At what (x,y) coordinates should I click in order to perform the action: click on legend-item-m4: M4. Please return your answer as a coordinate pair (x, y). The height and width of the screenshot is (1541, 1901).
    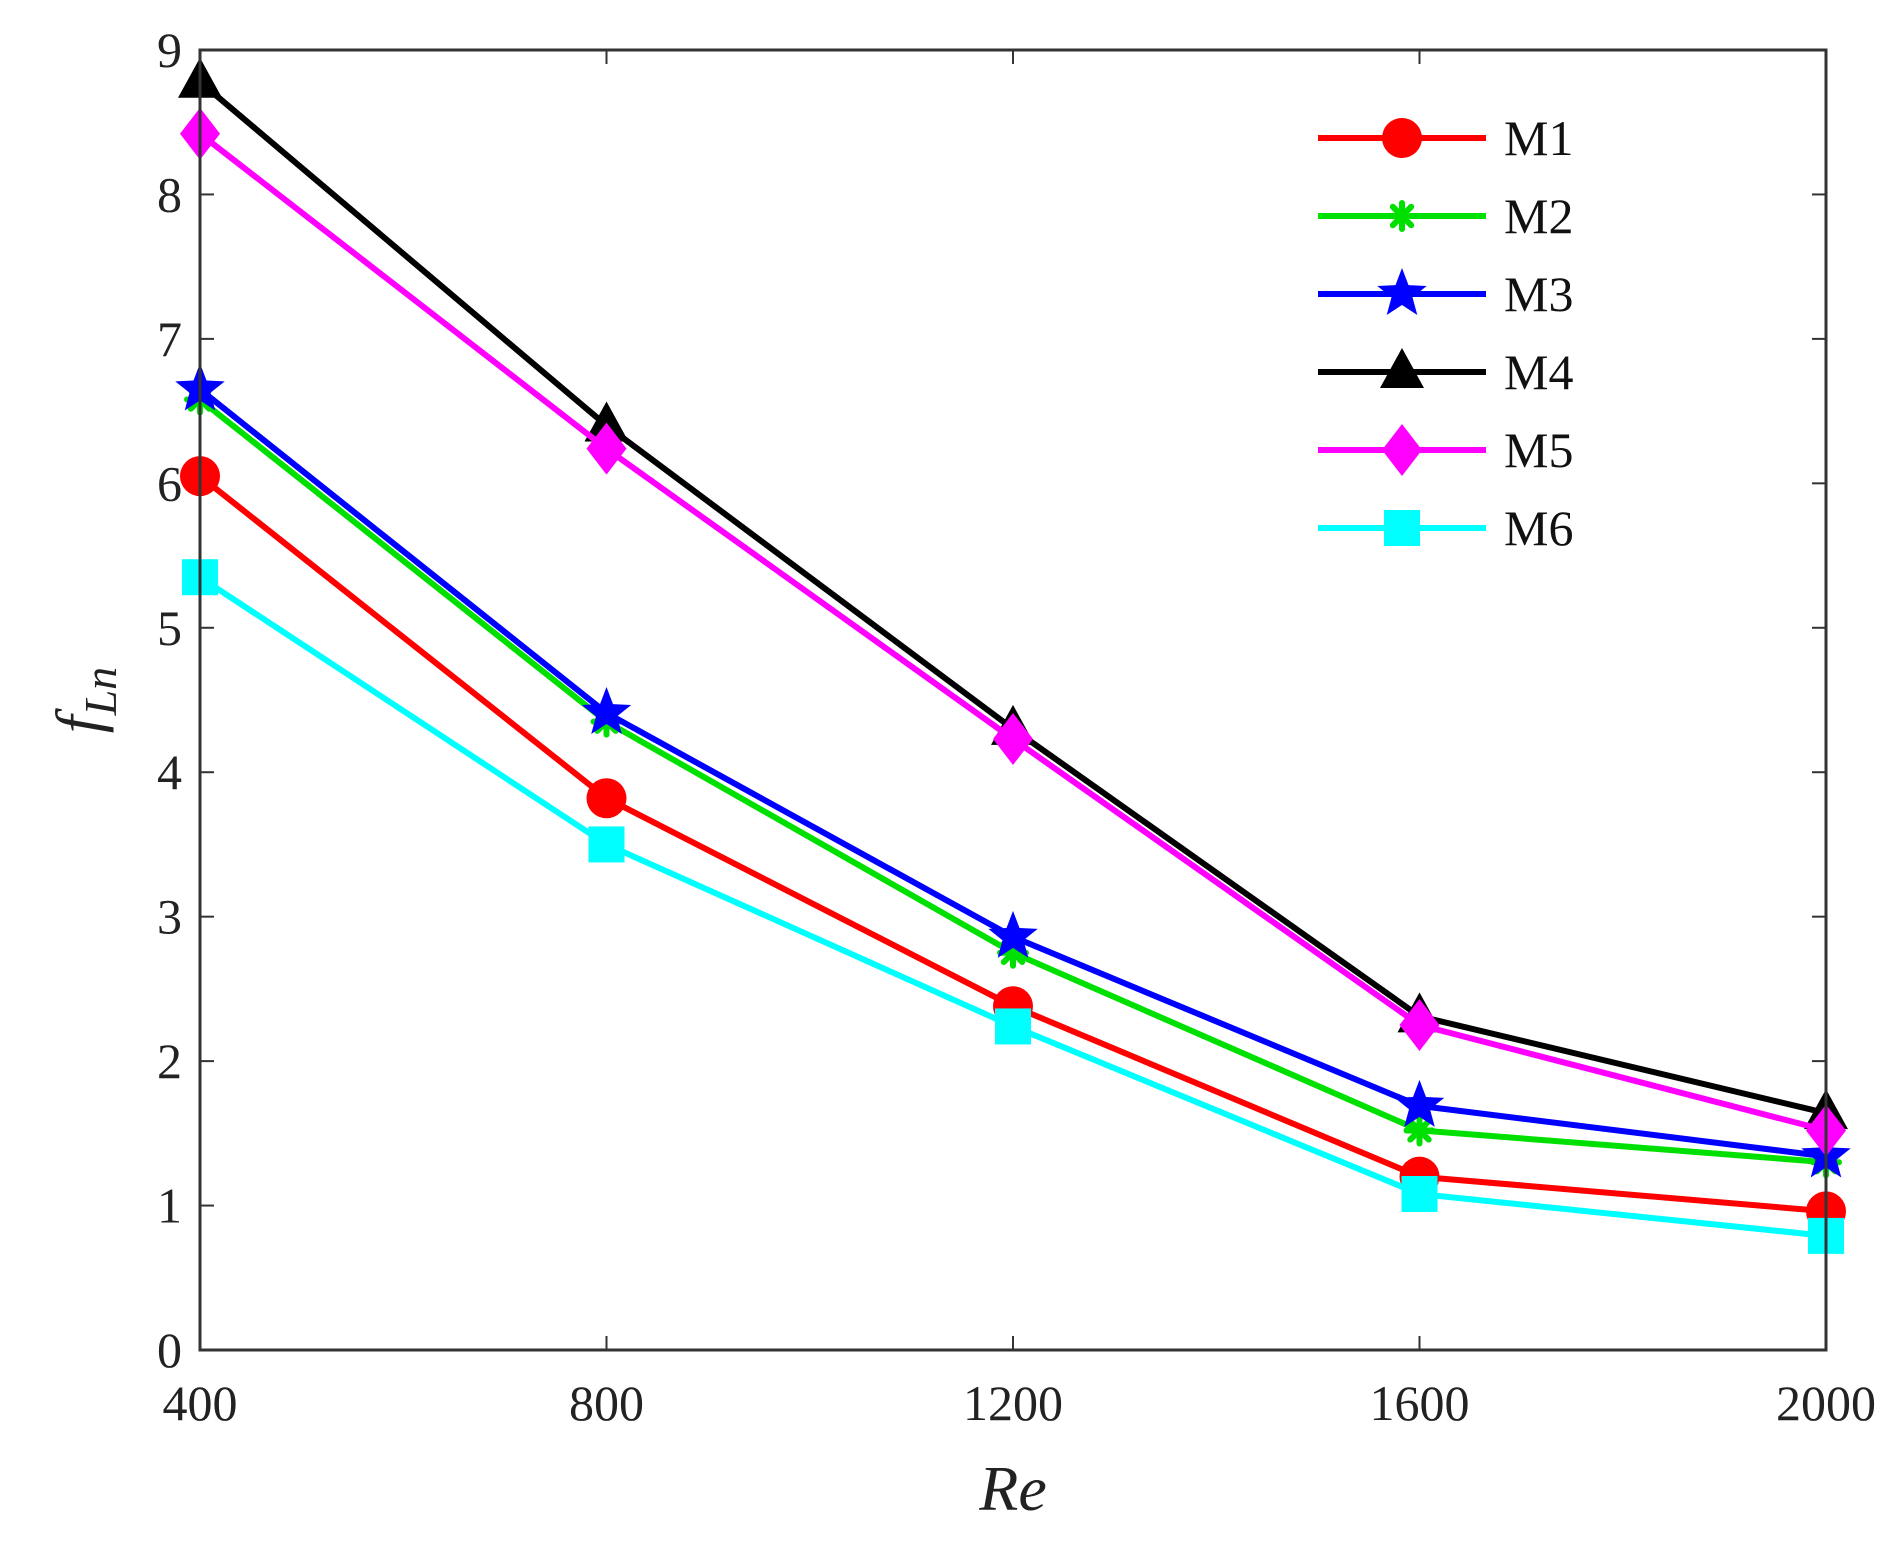
    Looking at the image, I should click on (1445, 372).